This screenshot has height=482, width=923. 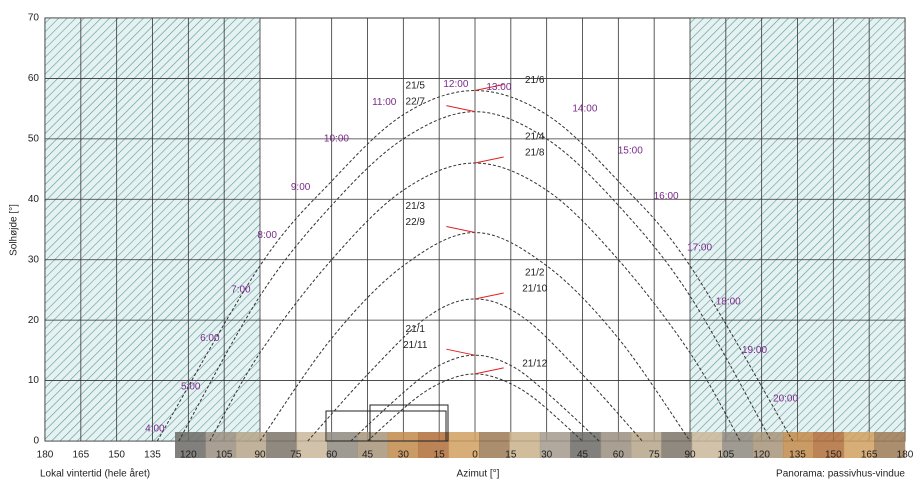 What do you see at coordinates (478, 474) in the screenshot?
I see `x-axis-label: Azimut [°]` at bounding box center [478, 474].